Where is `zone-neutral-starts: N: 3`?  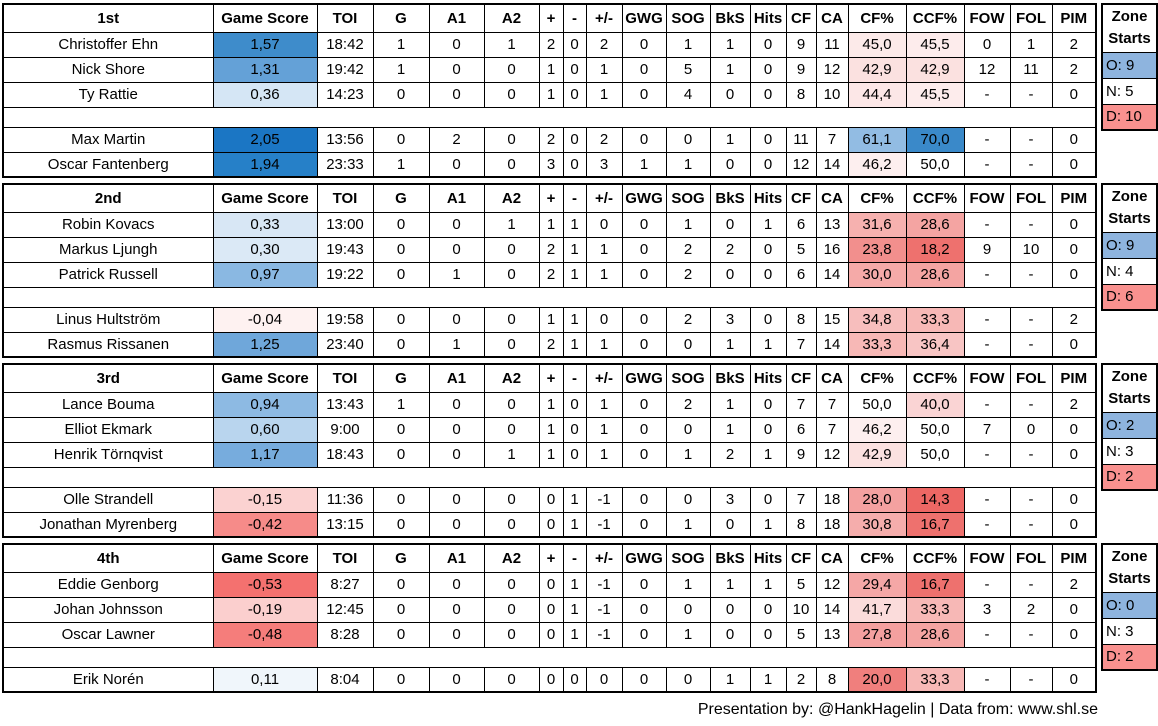 zone-neutral-starts: N: 3 is located at coordinates (1129, 631).